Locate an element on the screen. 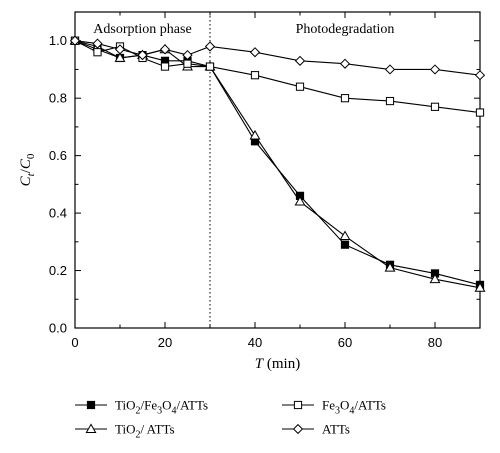  legend: TiO2/Fe3O4/ATTs TiO2/ ATTs Fe3O4/ATTs ATTs is located at coordinates (230, 419).